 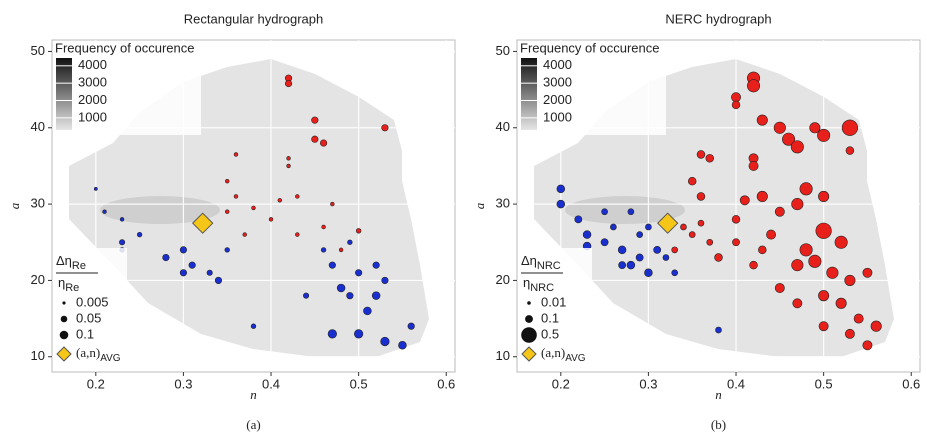 What do you see at coordinates (38, 203) in the screenshot?
I see `y-tick-label: 30` at bounding box center [38, 203].